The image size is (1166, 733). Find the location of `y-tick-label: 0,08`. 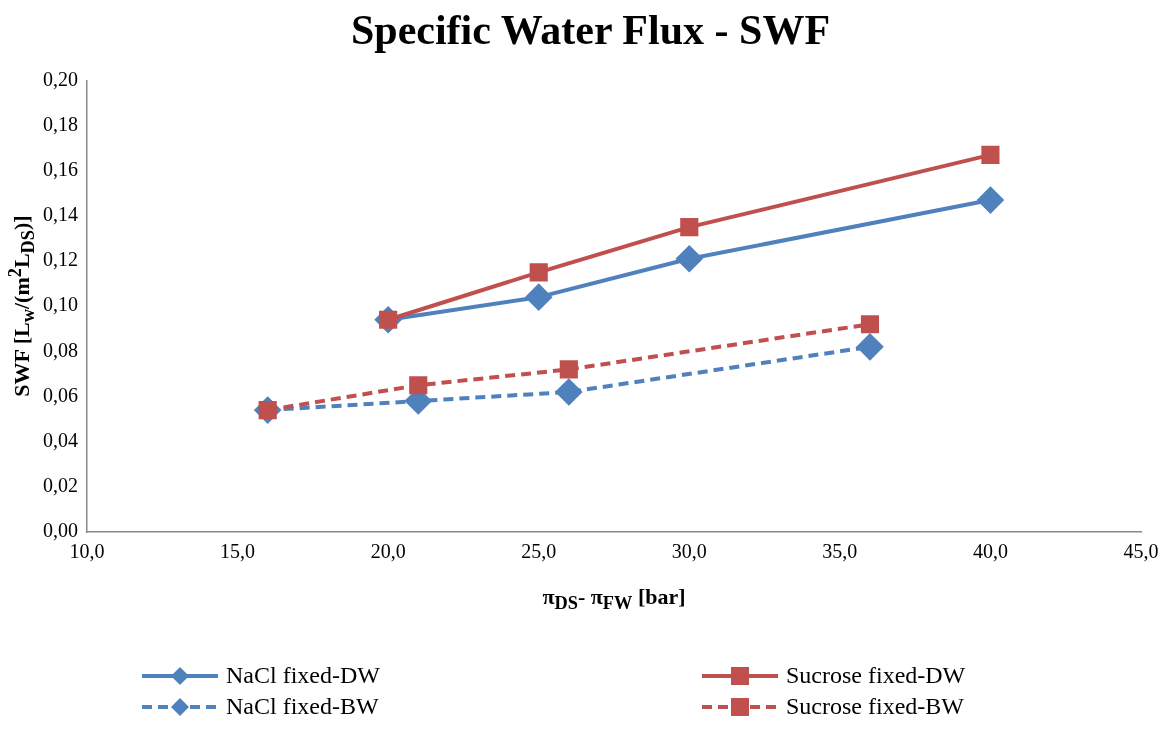

y-tick-label: 0,08 is located at coordinates (60, 349).